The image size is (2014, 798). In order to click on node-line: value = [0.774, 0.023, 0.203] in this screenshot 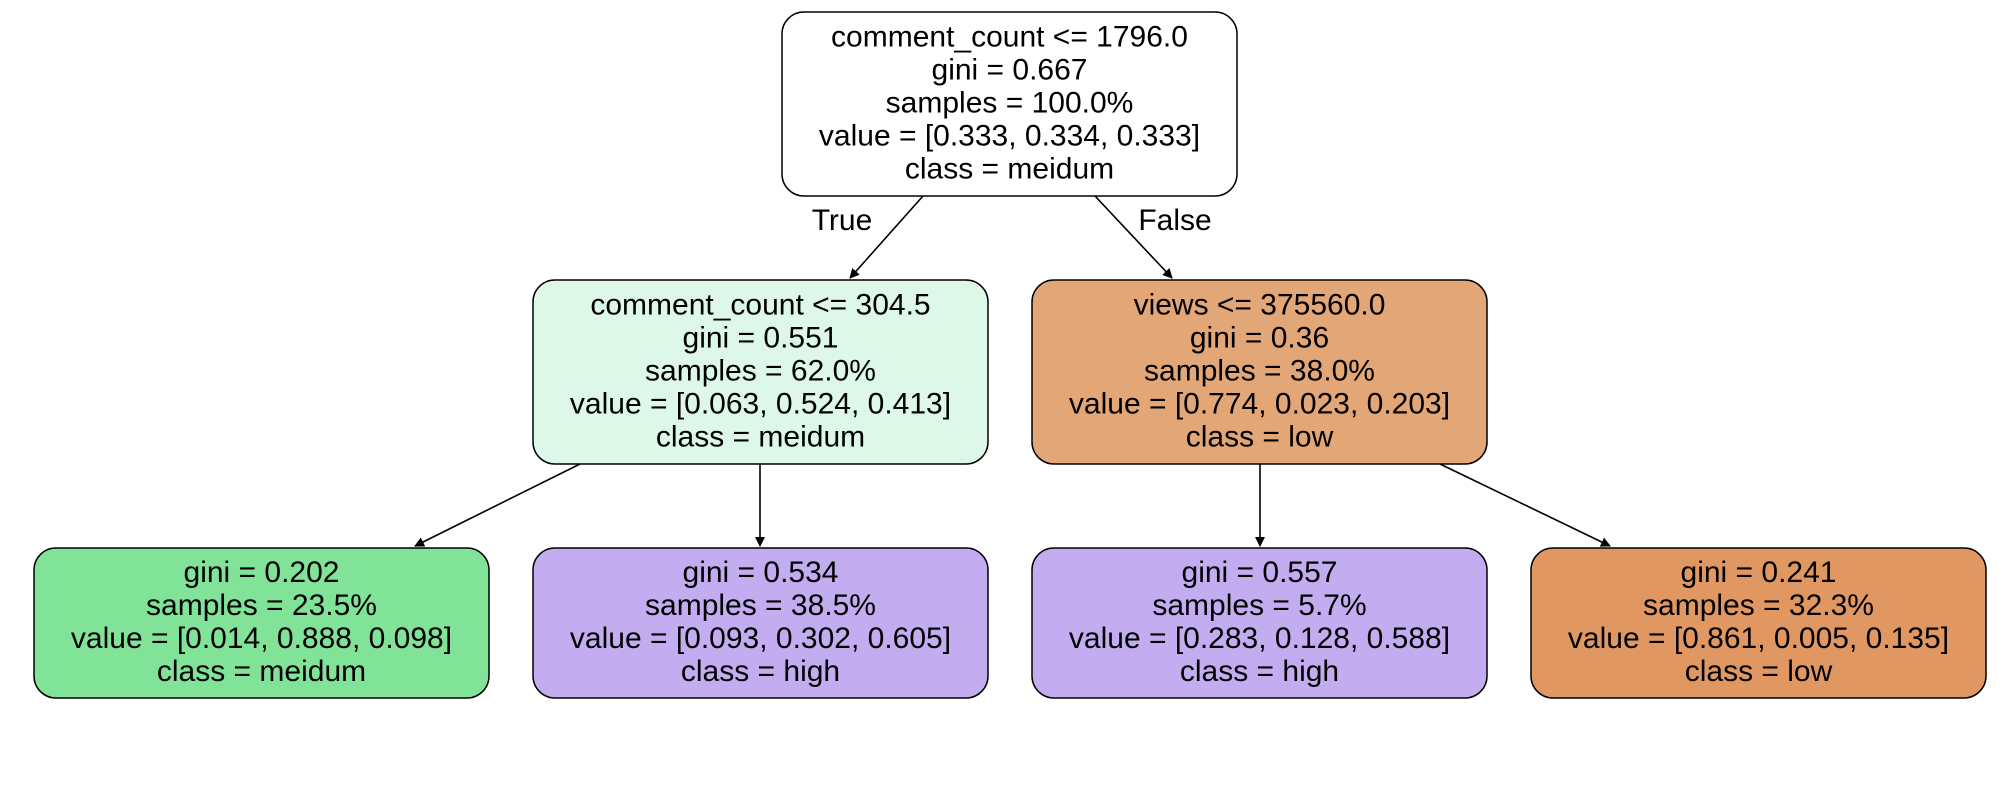, I will do `click(1259, 404)`.